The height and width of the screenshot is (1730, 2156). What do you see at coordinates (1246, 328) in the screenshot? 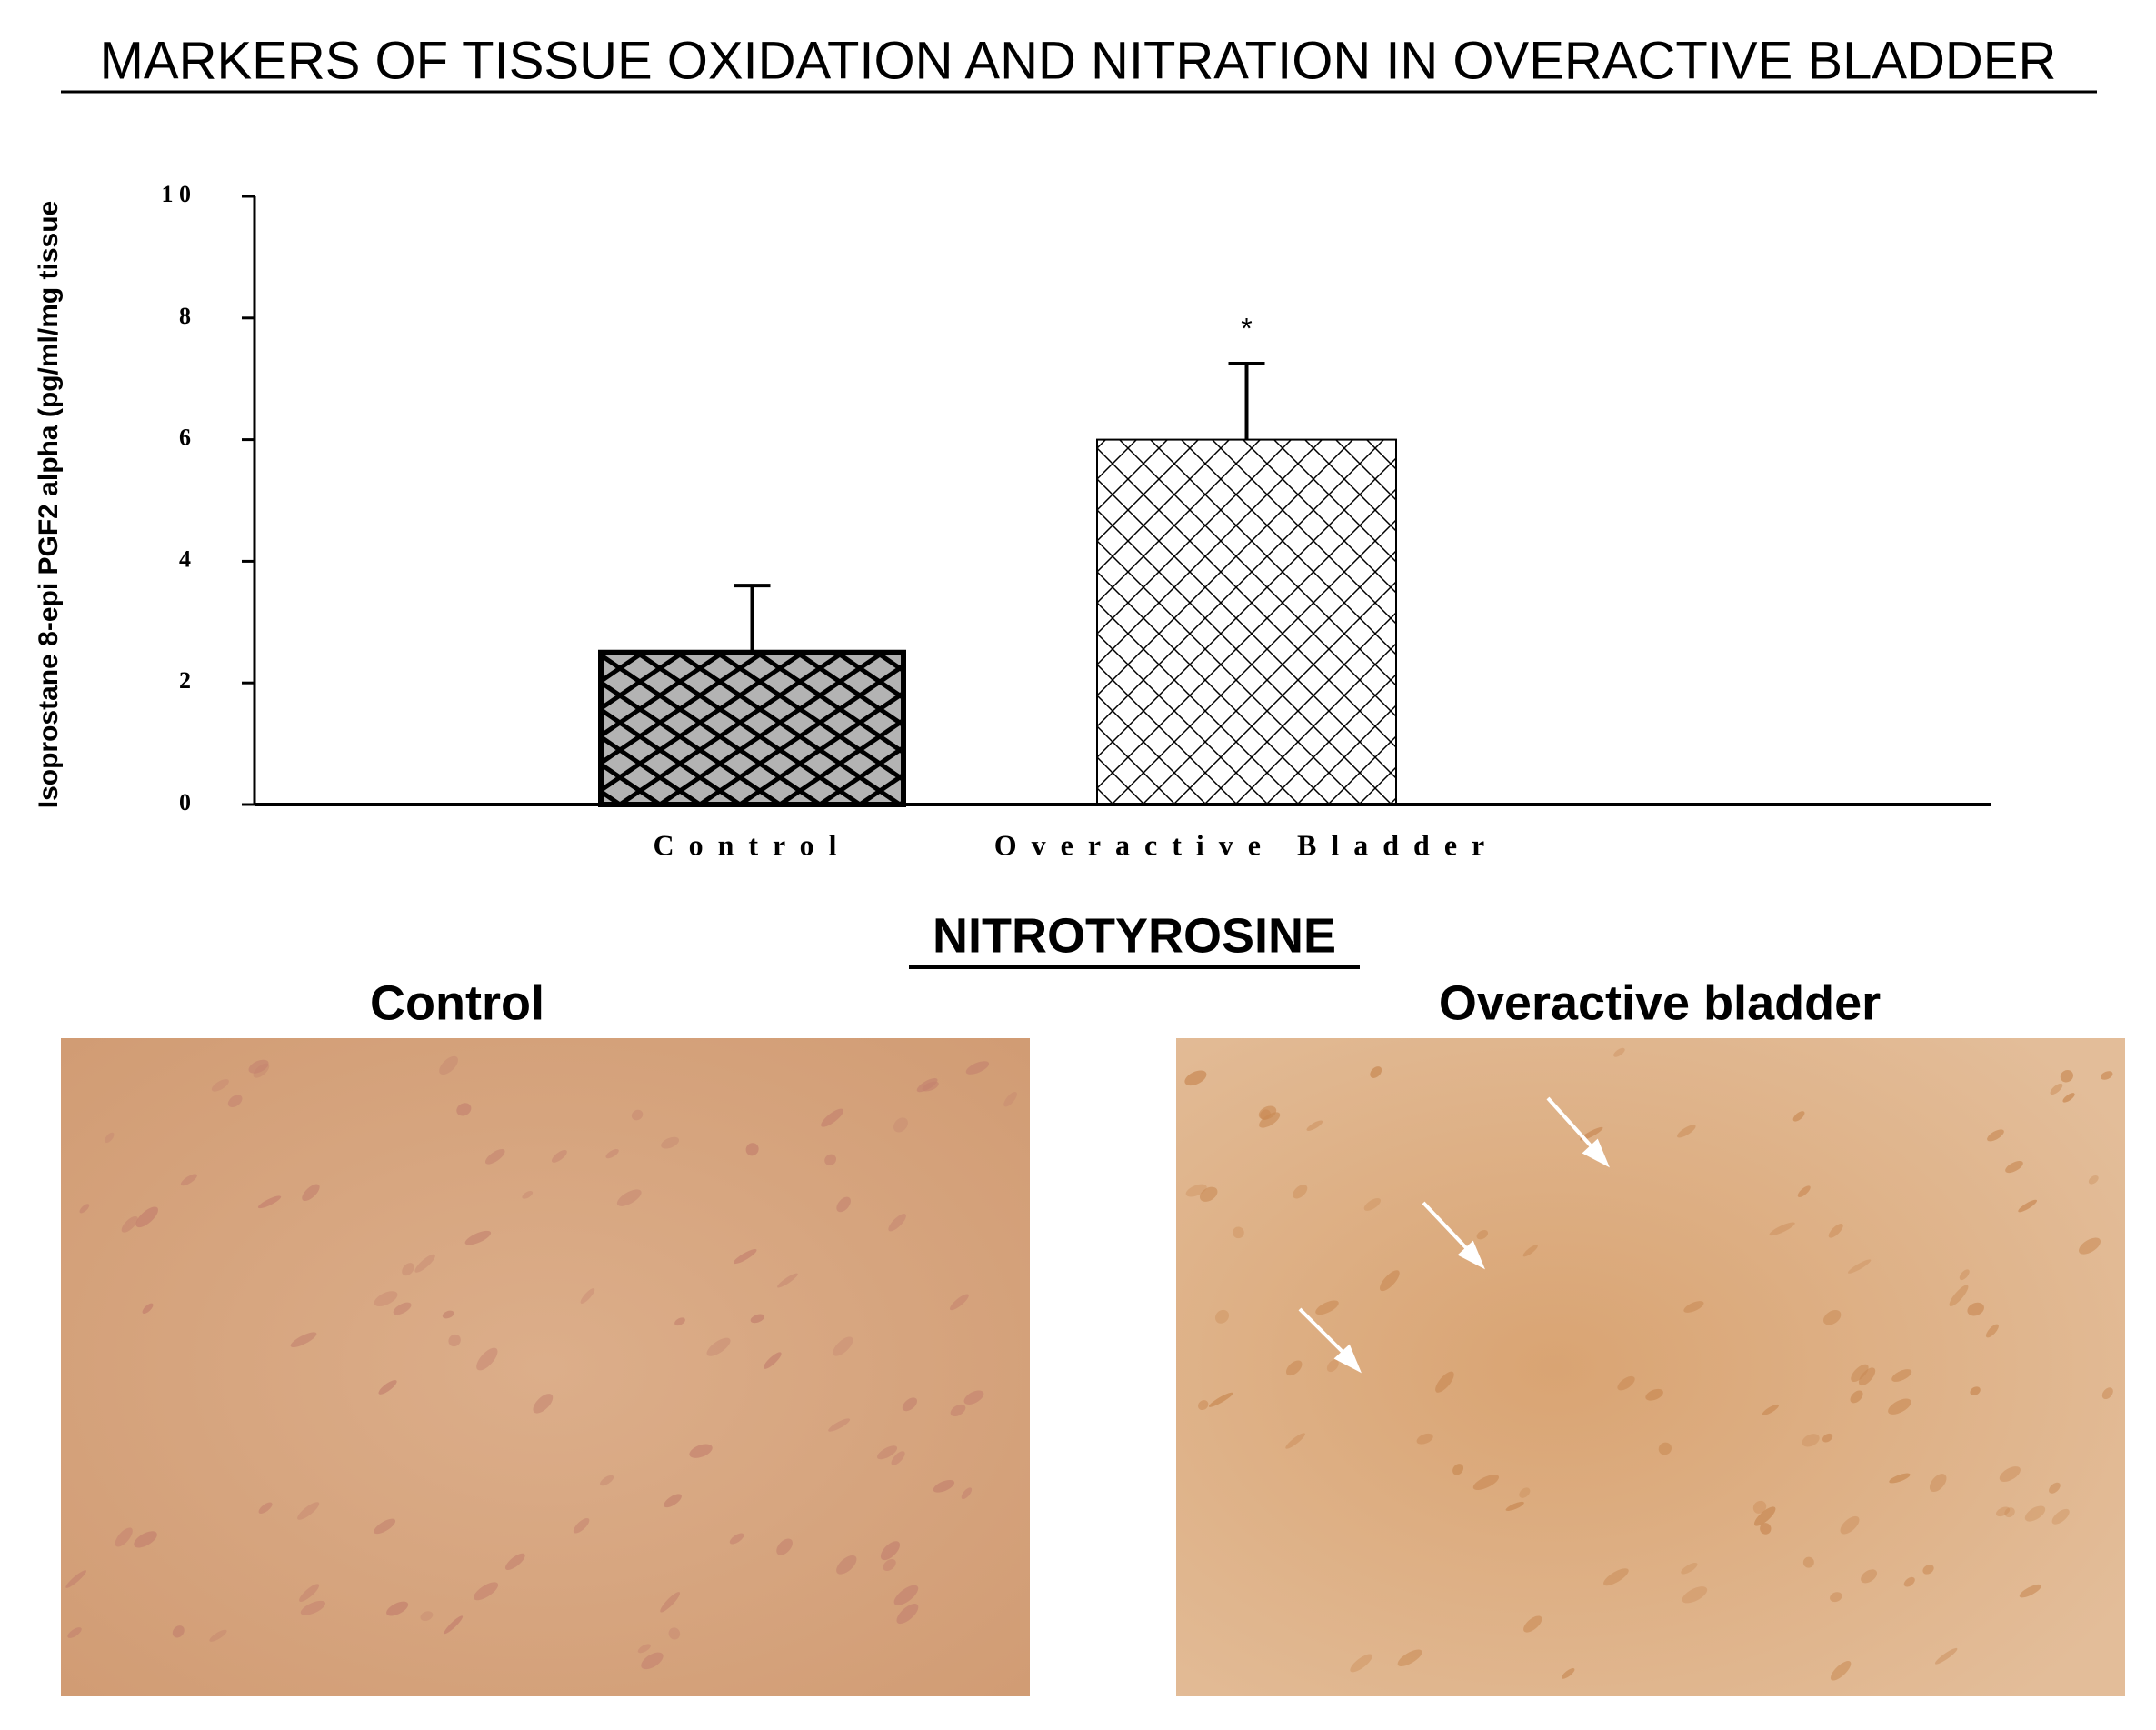
I see `significance-mark: *` at bounding box center [1246, 328].